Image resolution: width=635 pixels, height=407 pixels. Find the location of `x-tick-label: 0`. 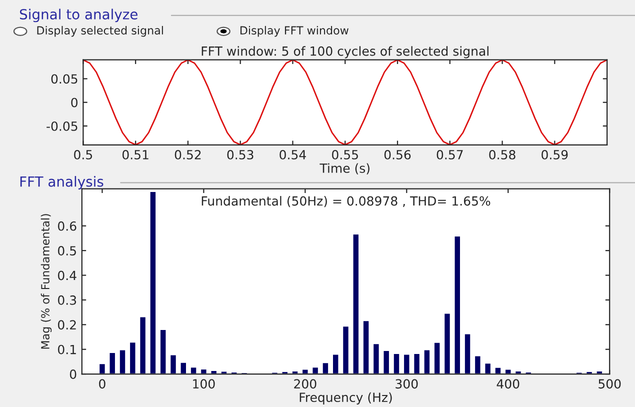

x-tick-label: 0 is located at coordinates (102, 384).